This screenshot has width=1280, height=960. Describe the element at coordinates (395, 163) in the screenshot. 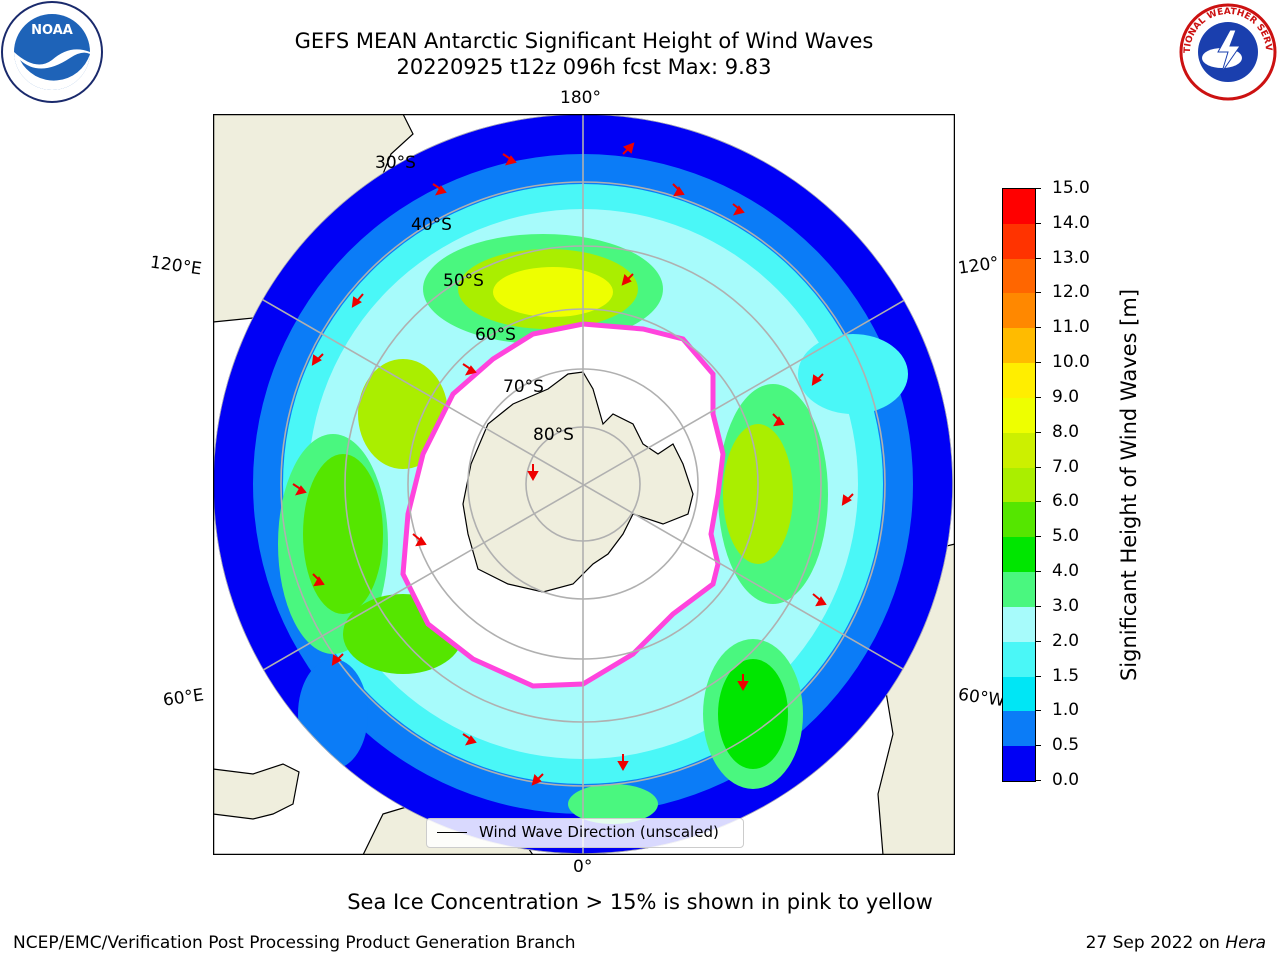

I see `lat-label-30s: 30°S` at that location.